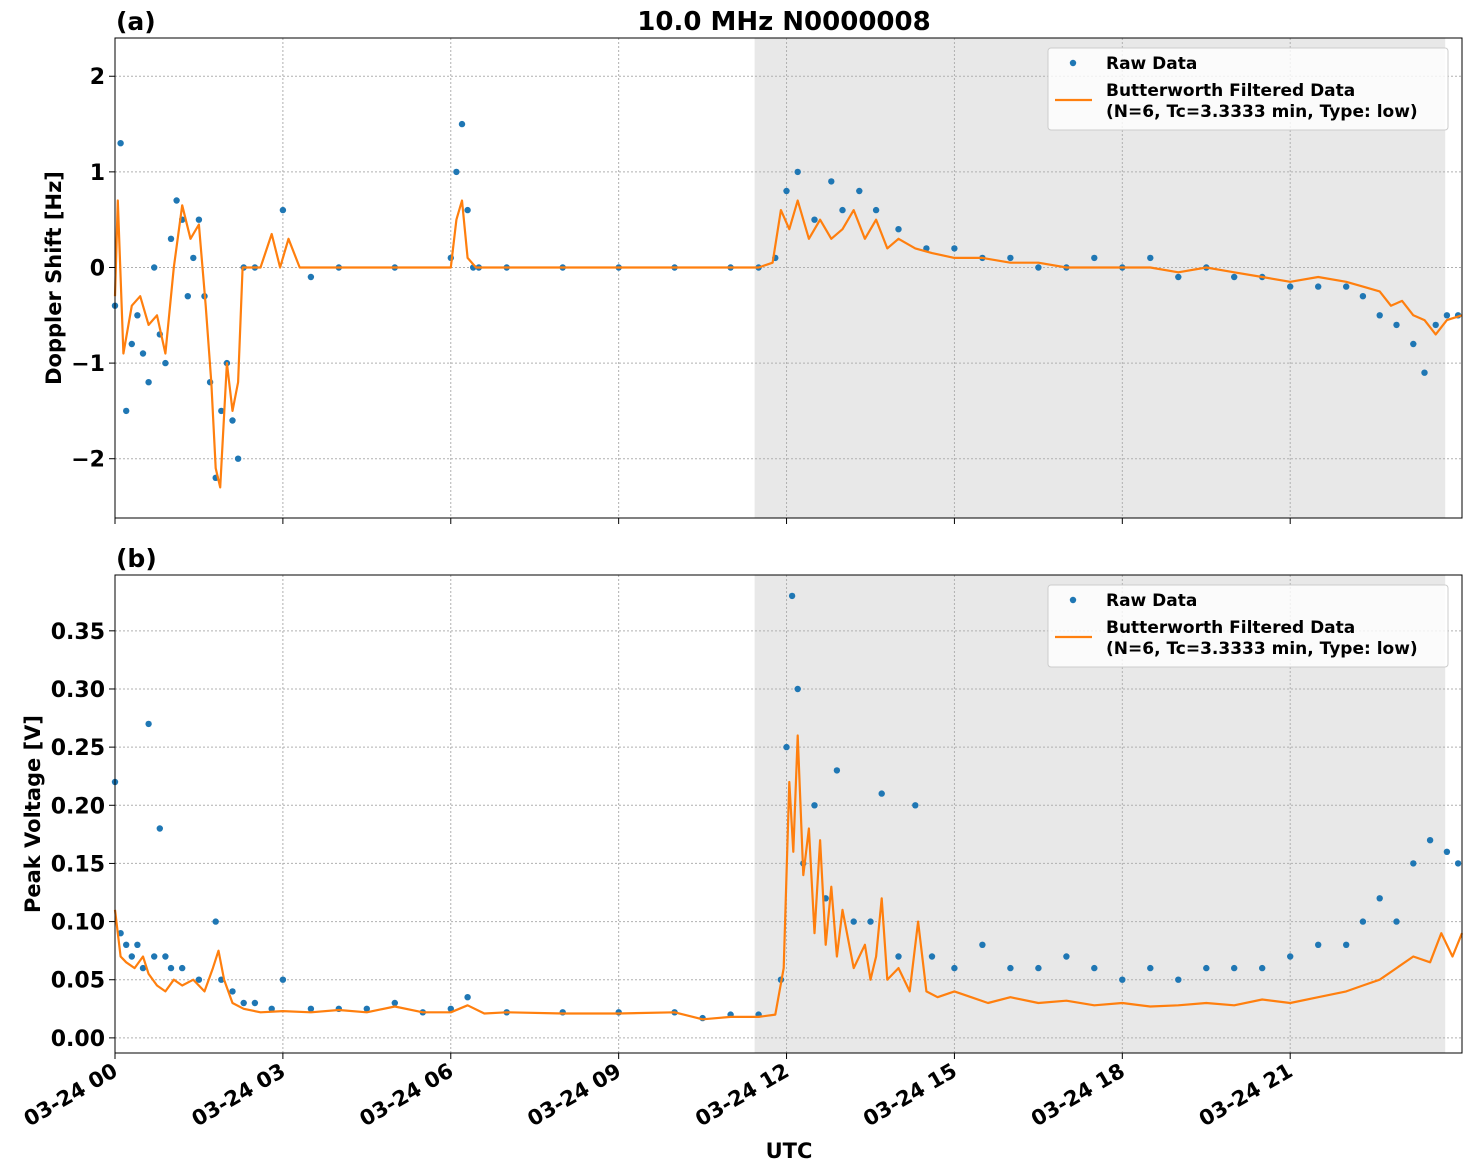 The image size is (1472, 1172). I want to click on y-tick-label: 2, so click(97, 77).